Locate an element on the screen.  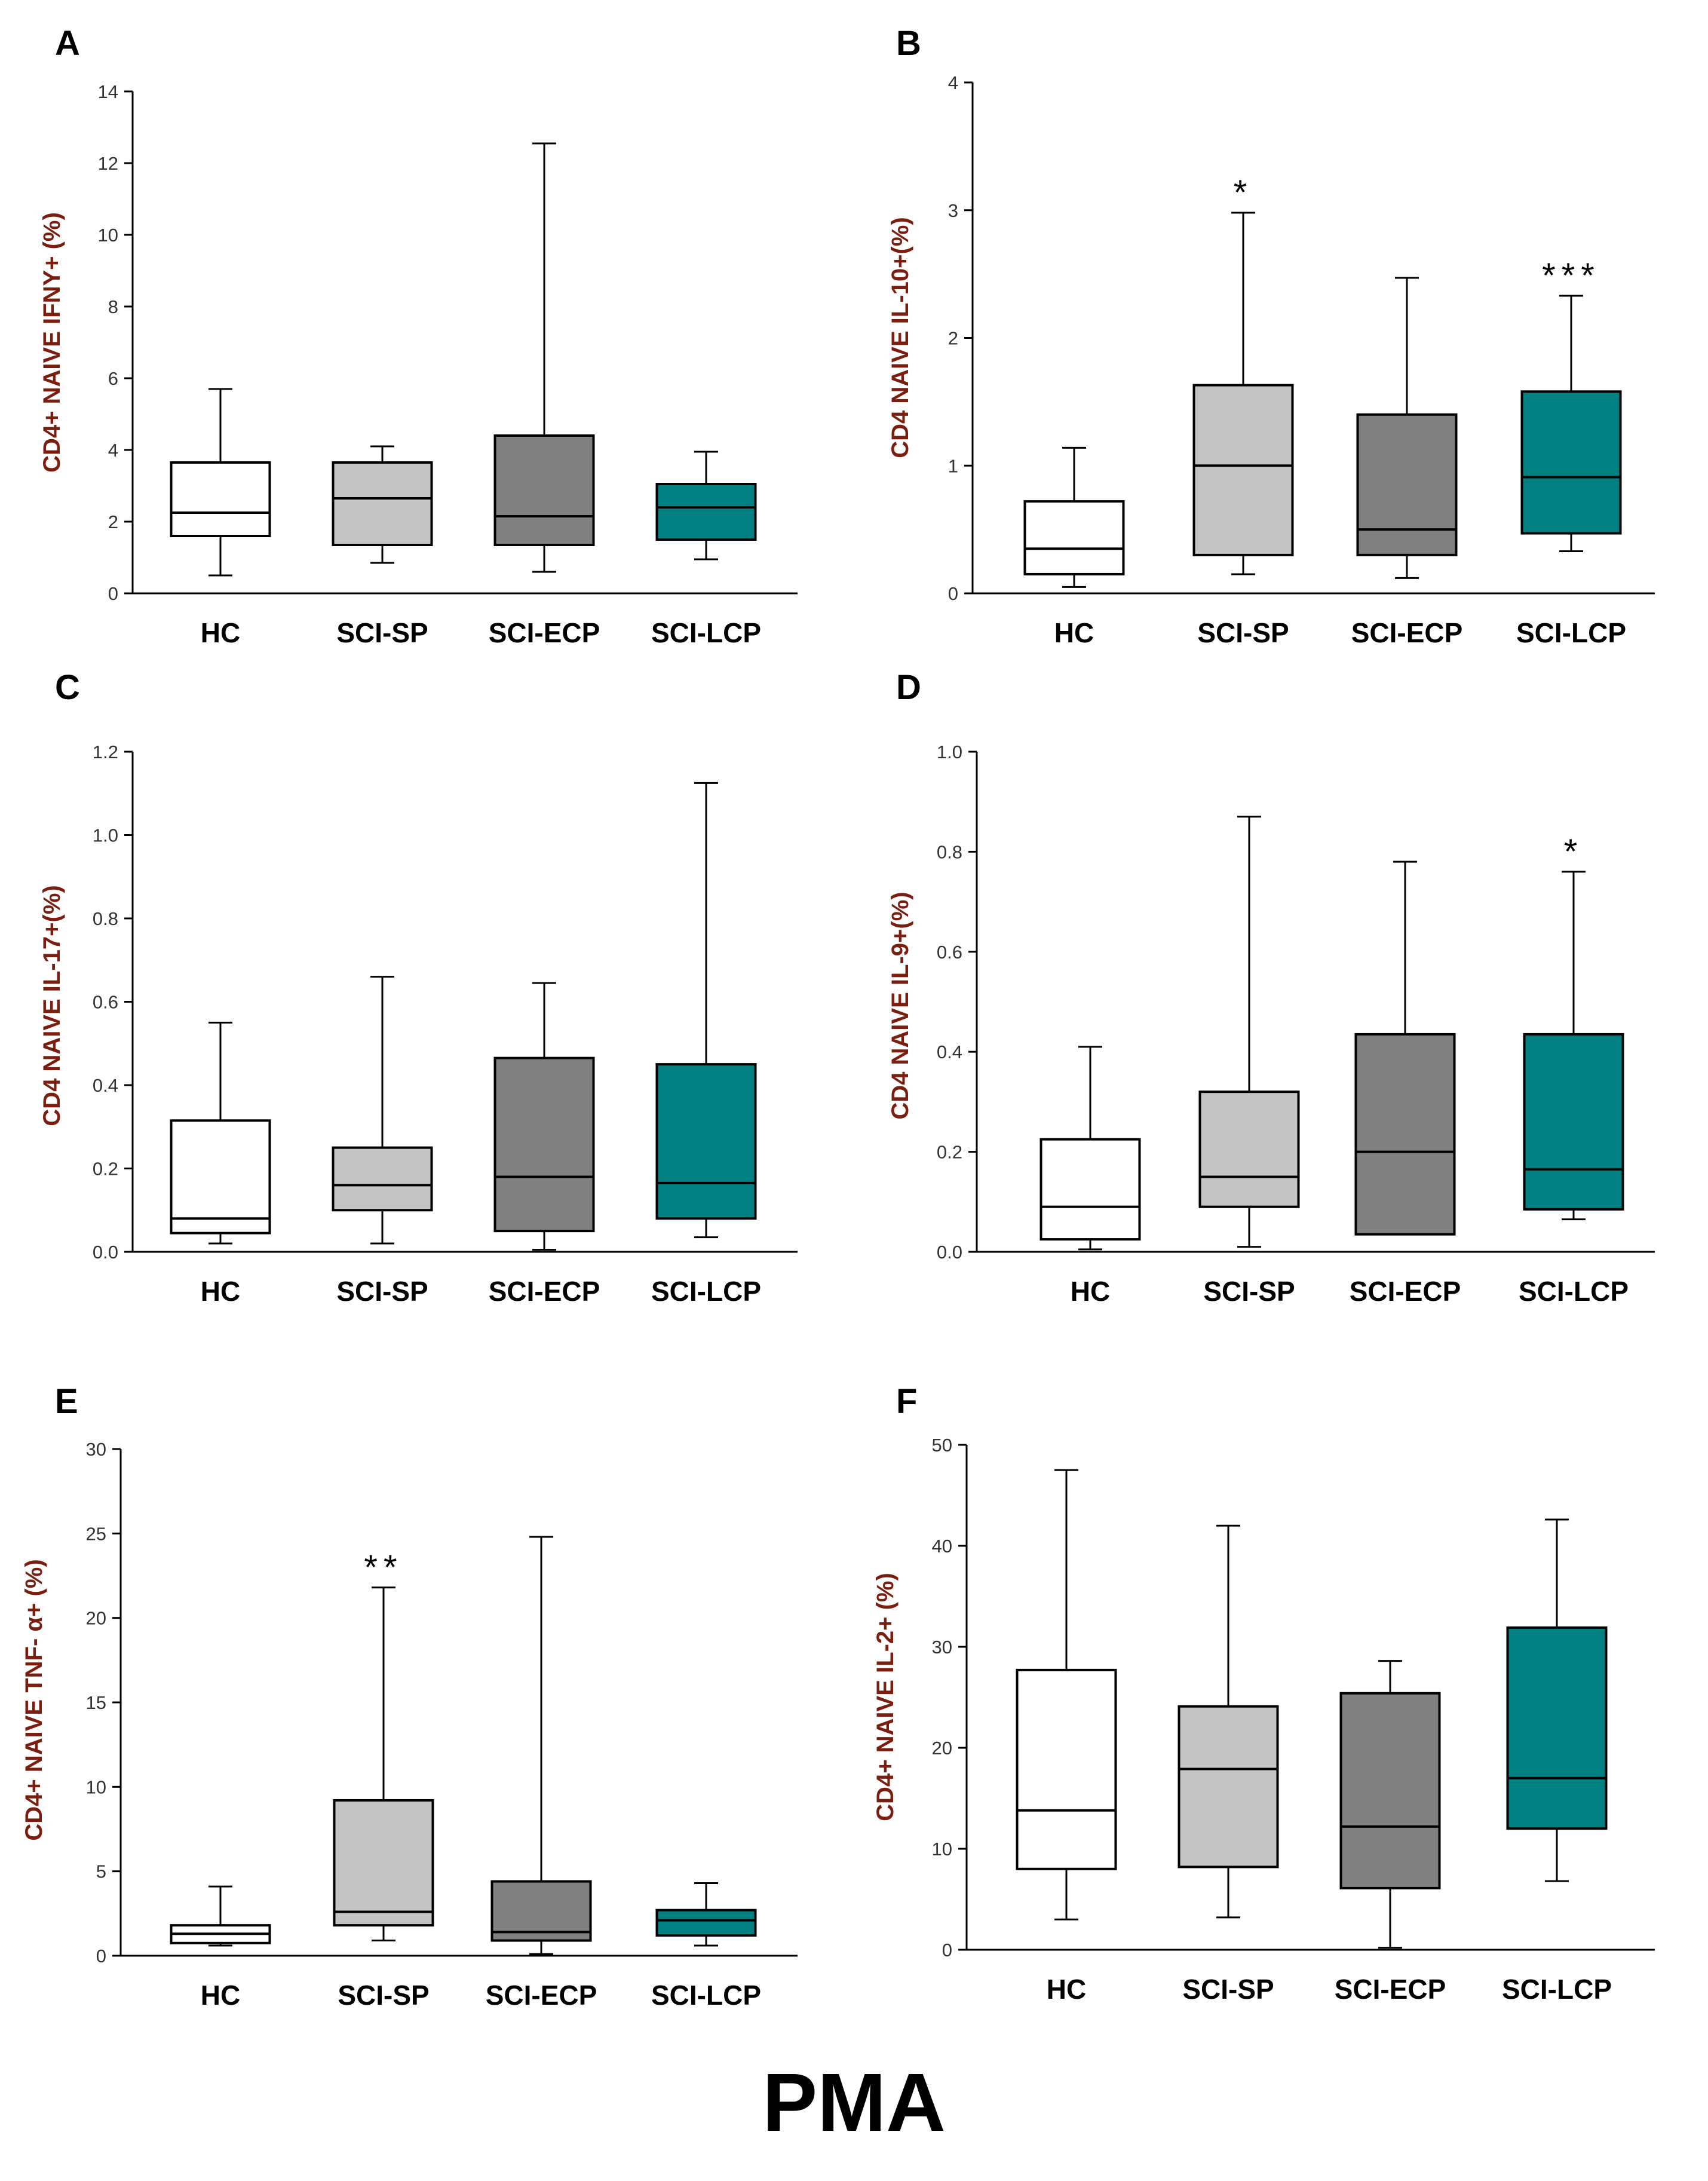
box-sci-sp: * is located at coordinates (1243, 374).